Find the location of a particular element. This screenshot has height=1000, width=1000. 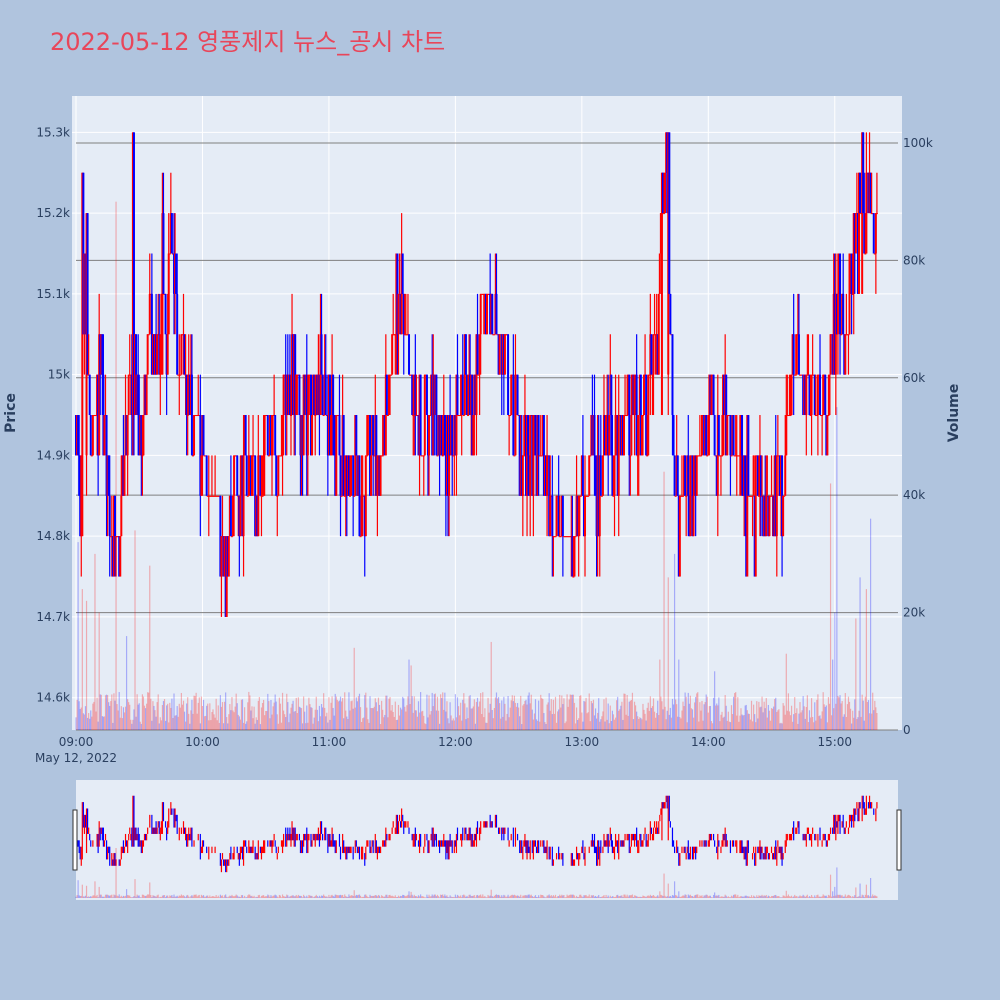

range-slider is located at coordinates (487, 840).